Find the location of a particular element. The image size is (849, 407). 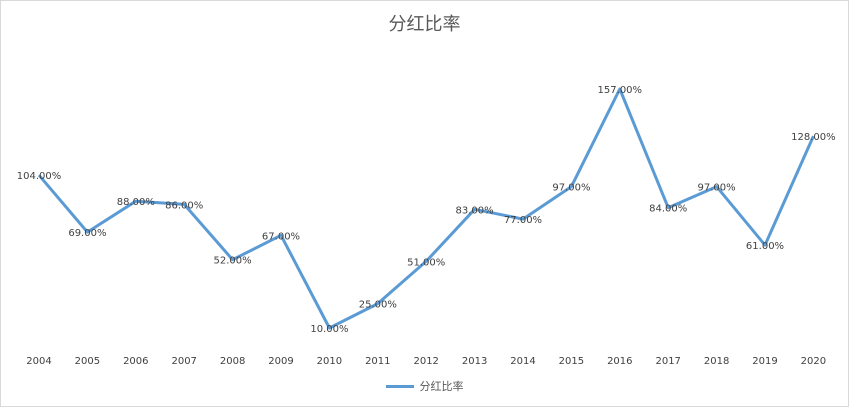

legend-label: 分红比率 is located at coordinates (441, 386).